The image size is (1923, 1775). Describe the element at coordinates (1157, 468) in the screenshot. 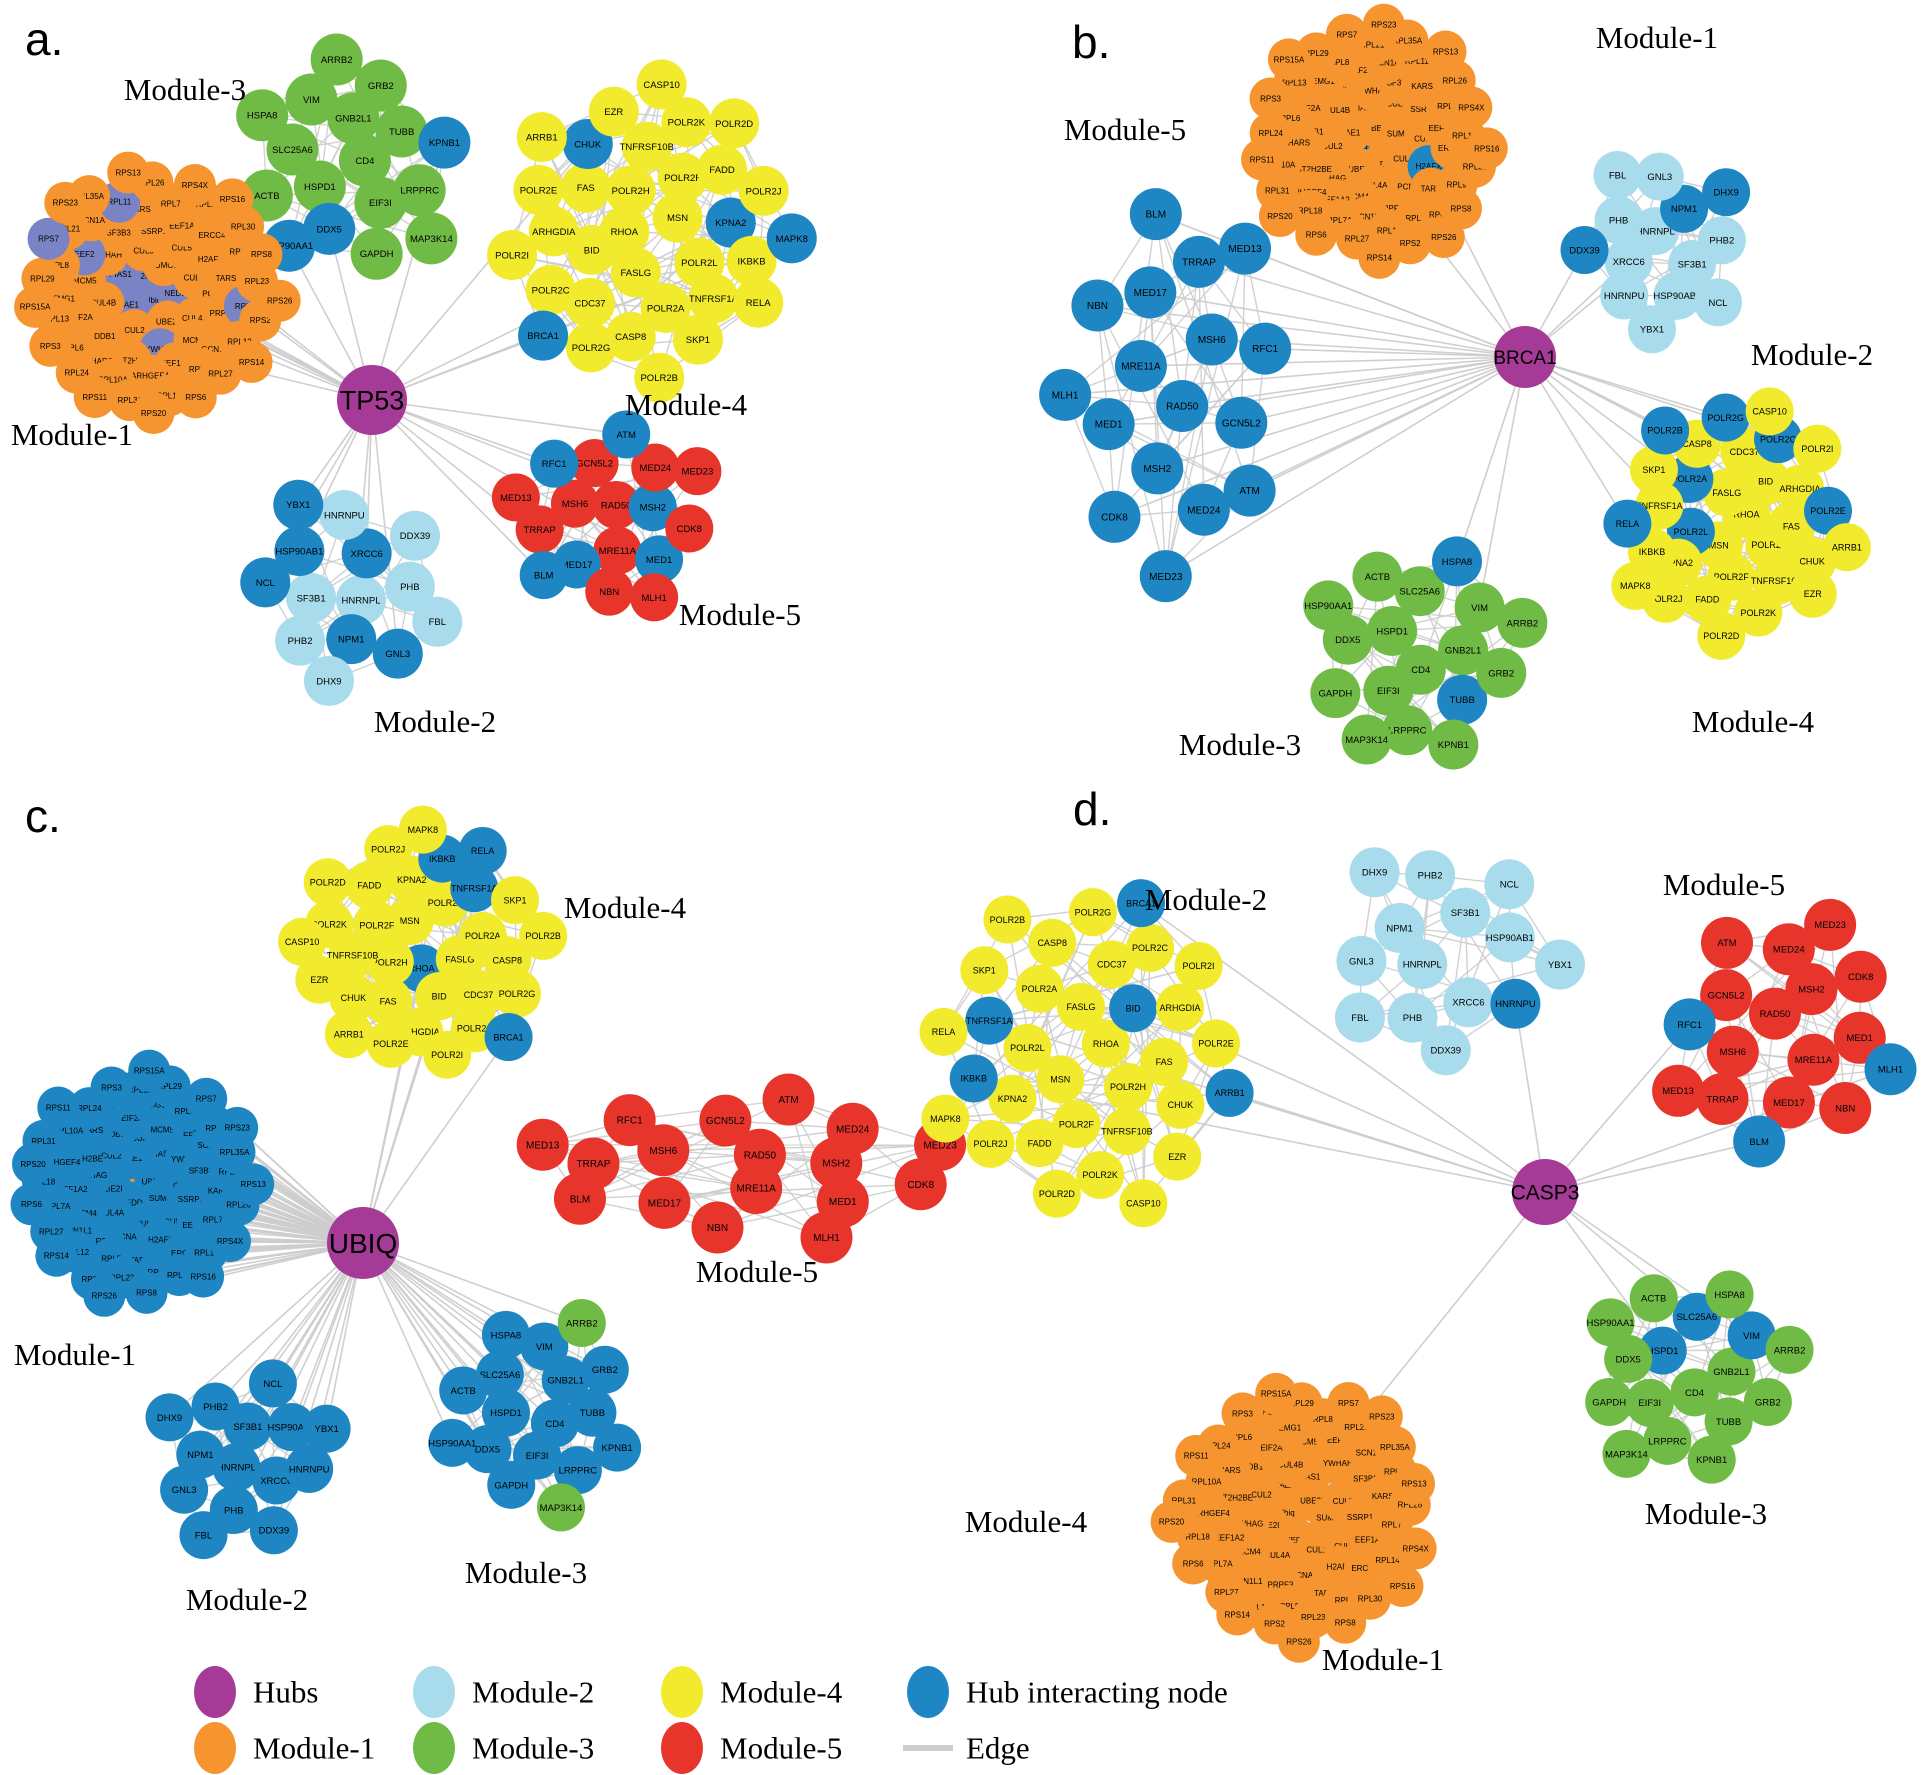

I see `node-MSH2` at that location.